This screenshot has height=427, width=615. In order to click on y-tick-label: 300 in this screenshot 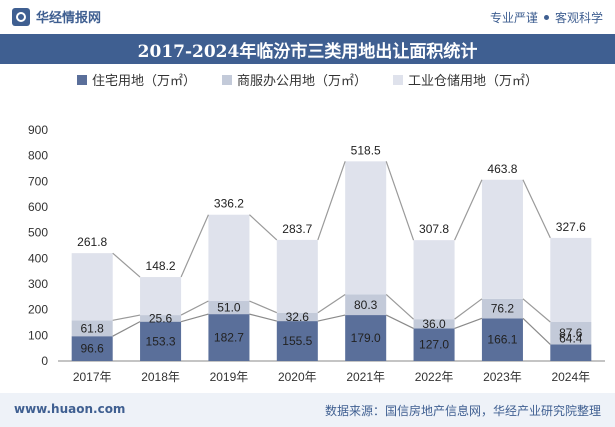, I will do `click(38, 284)`.